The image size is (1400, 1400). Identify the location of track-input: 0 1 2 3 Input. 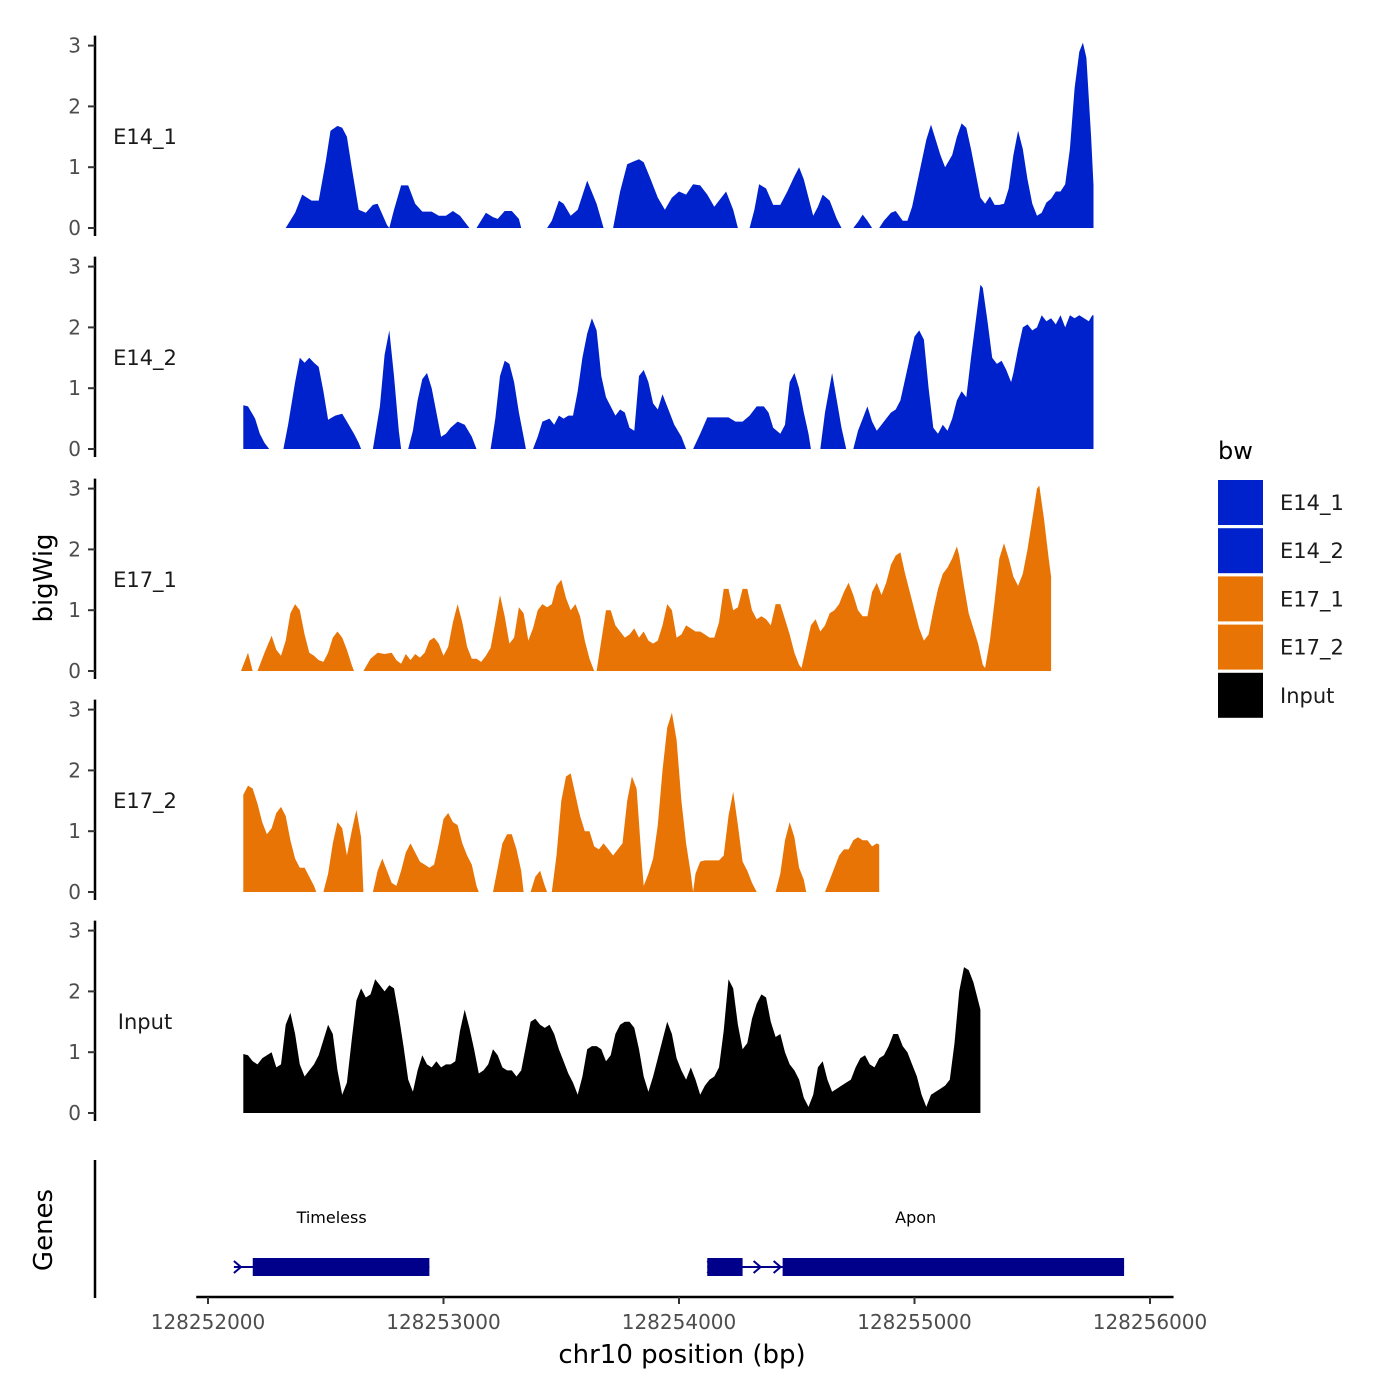
(524, 1022).